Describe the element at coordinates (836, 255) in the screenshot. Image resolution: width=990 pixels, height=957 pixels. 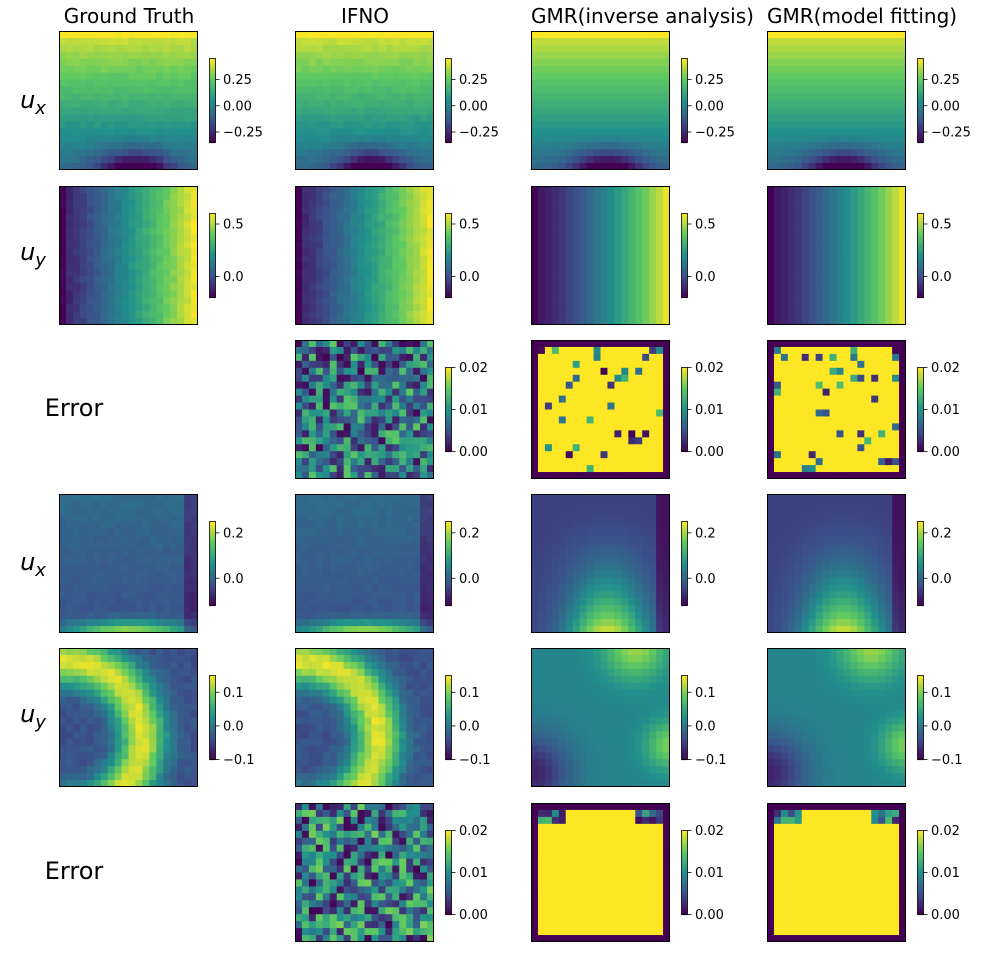
I see `axes-frame` at that location.